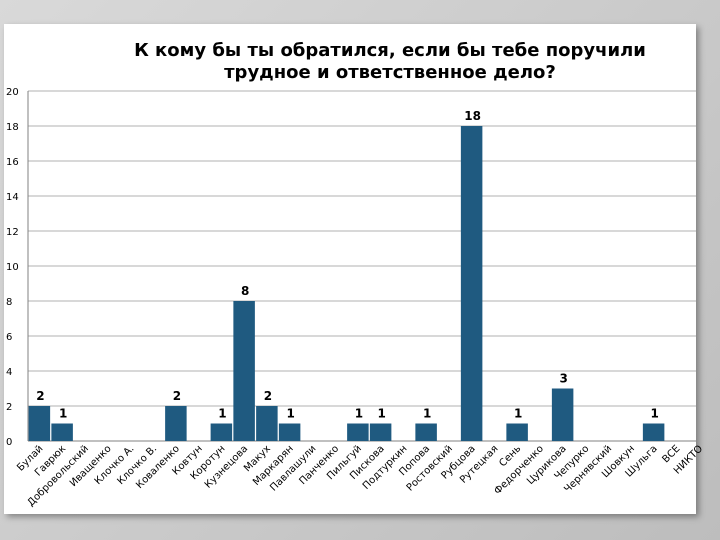  What do you see at coordinates (9, 442) in the screenshot?
I see `y-tick-label: 0` at bounding box center [9, 442].